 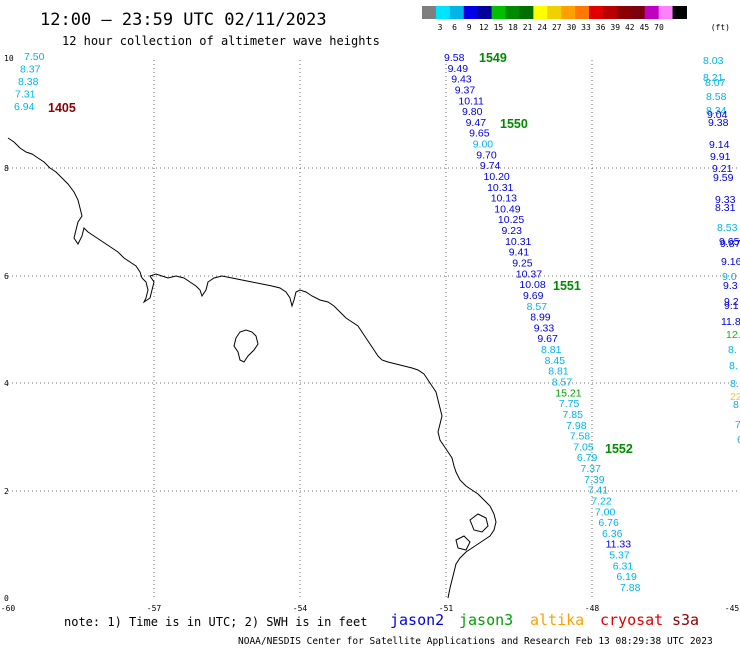 I want to click on swh-value: 9.65, so click(x=479, y=134).